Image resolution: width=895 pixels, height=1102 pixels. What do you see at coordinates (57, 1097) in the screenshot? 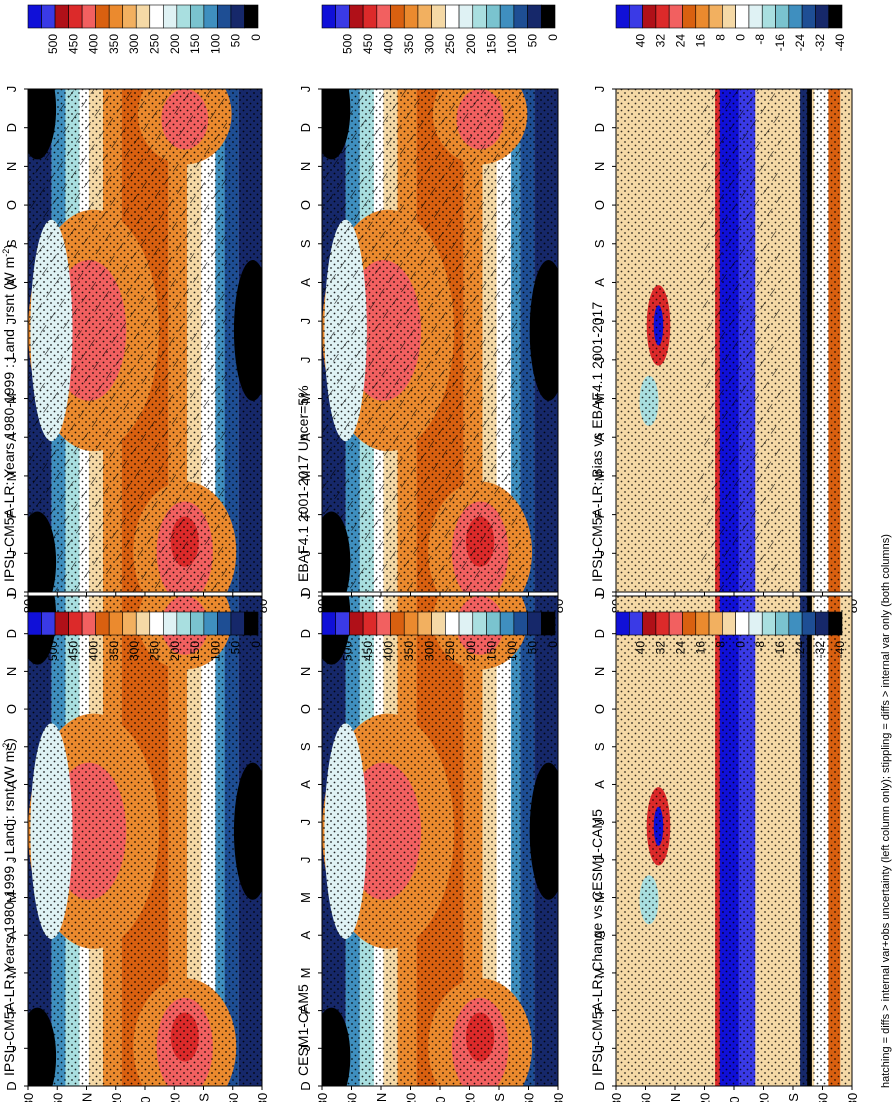
I see `y-tick-label: 60` at bounding box center [57, 1097].